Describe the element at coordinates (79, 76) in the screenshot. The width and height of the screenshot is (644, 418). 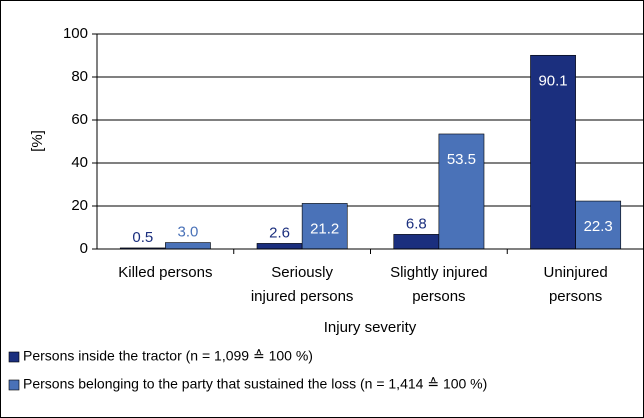
I see `y-tick-label: 80` at that location.